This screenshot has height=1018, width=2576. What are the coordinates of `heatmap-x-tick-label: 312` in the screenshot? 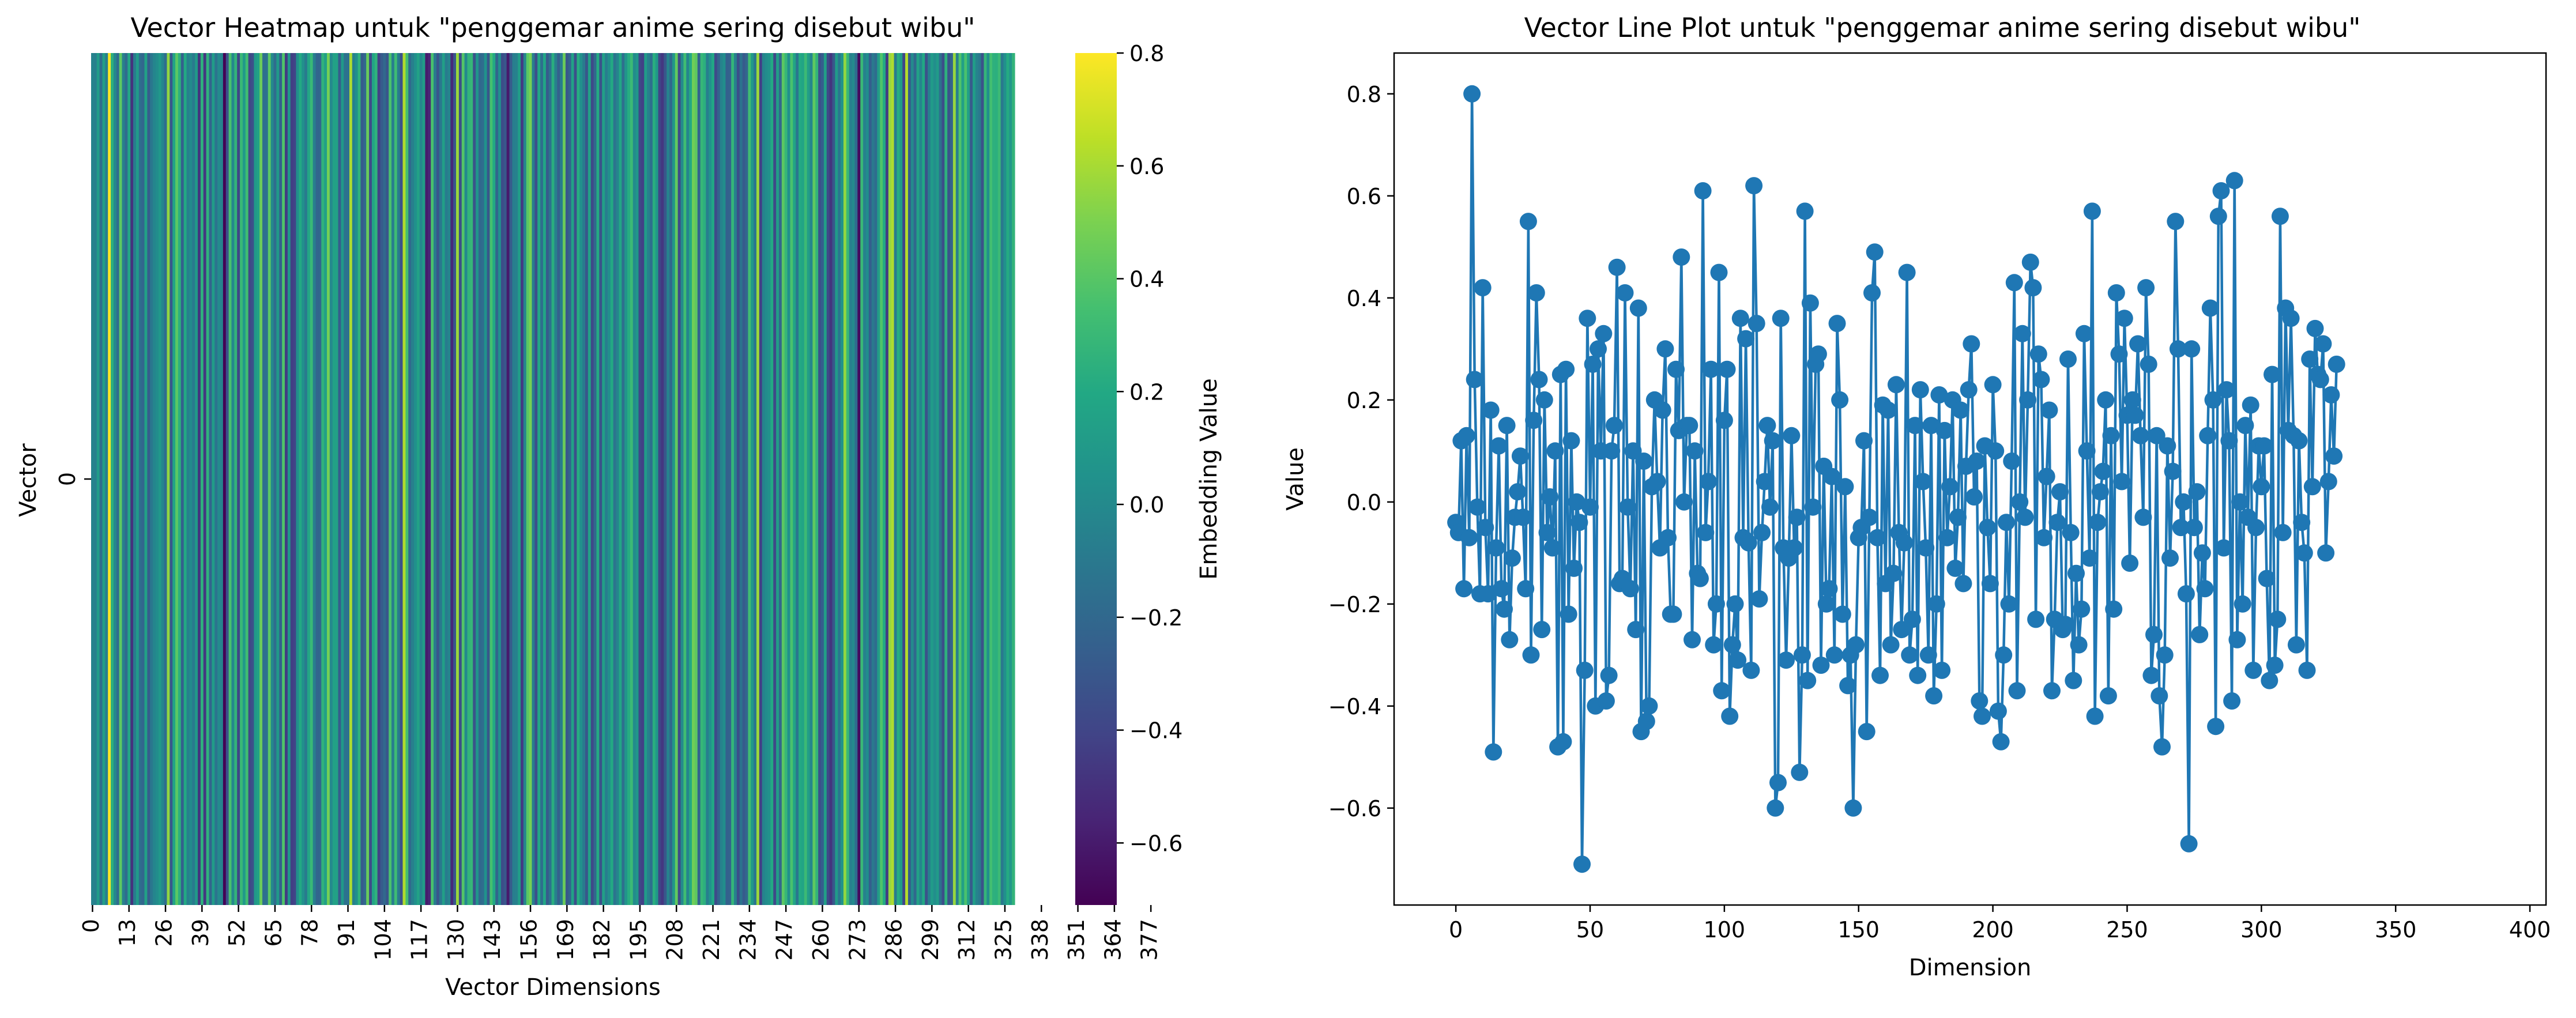 It's located at (967, 940).